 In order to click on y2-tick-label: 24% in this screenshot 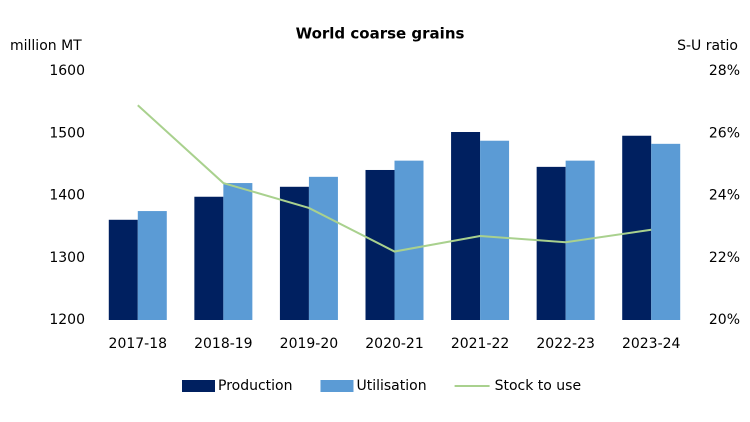, I will do `click(724, 196)`.